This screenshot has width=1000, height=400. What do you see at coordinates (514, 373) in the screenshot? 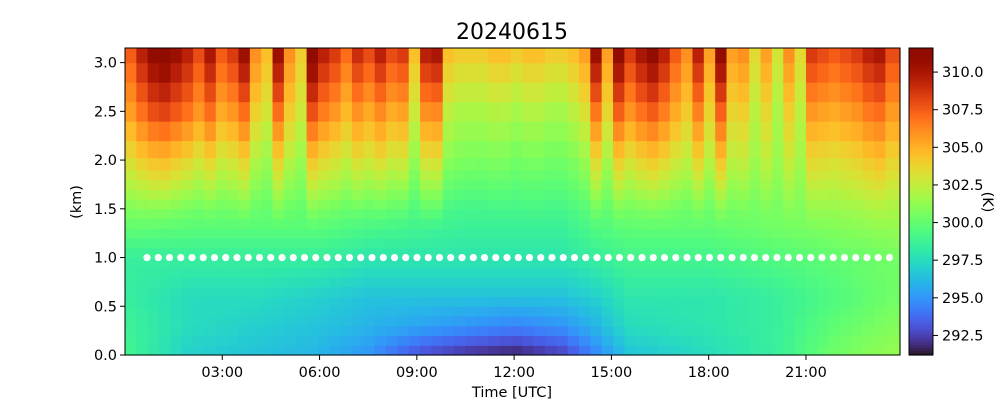
I see `x-tick-label: 12:00` at bounding box center [514, 373].